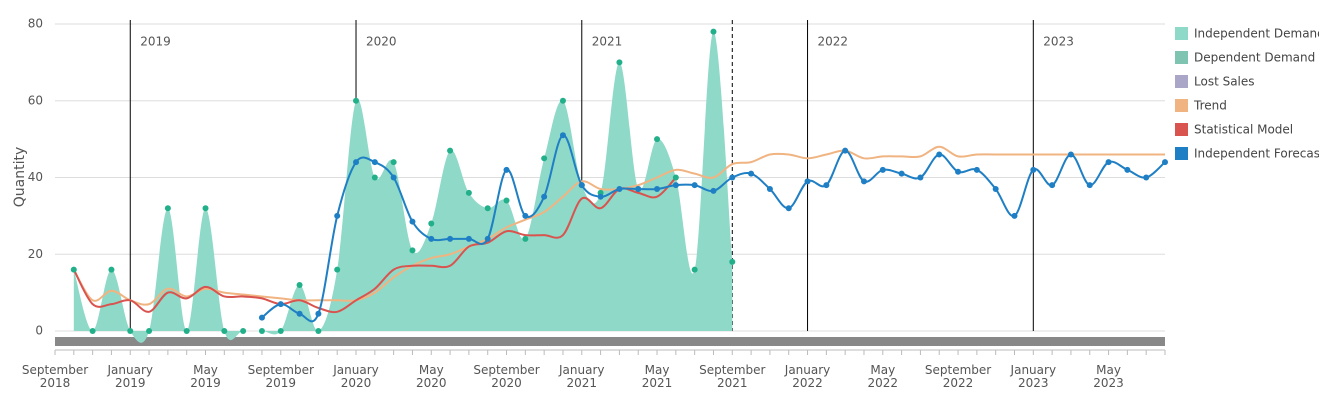  I want to click on legend-label: Statistical Model, so click(1243, 130).